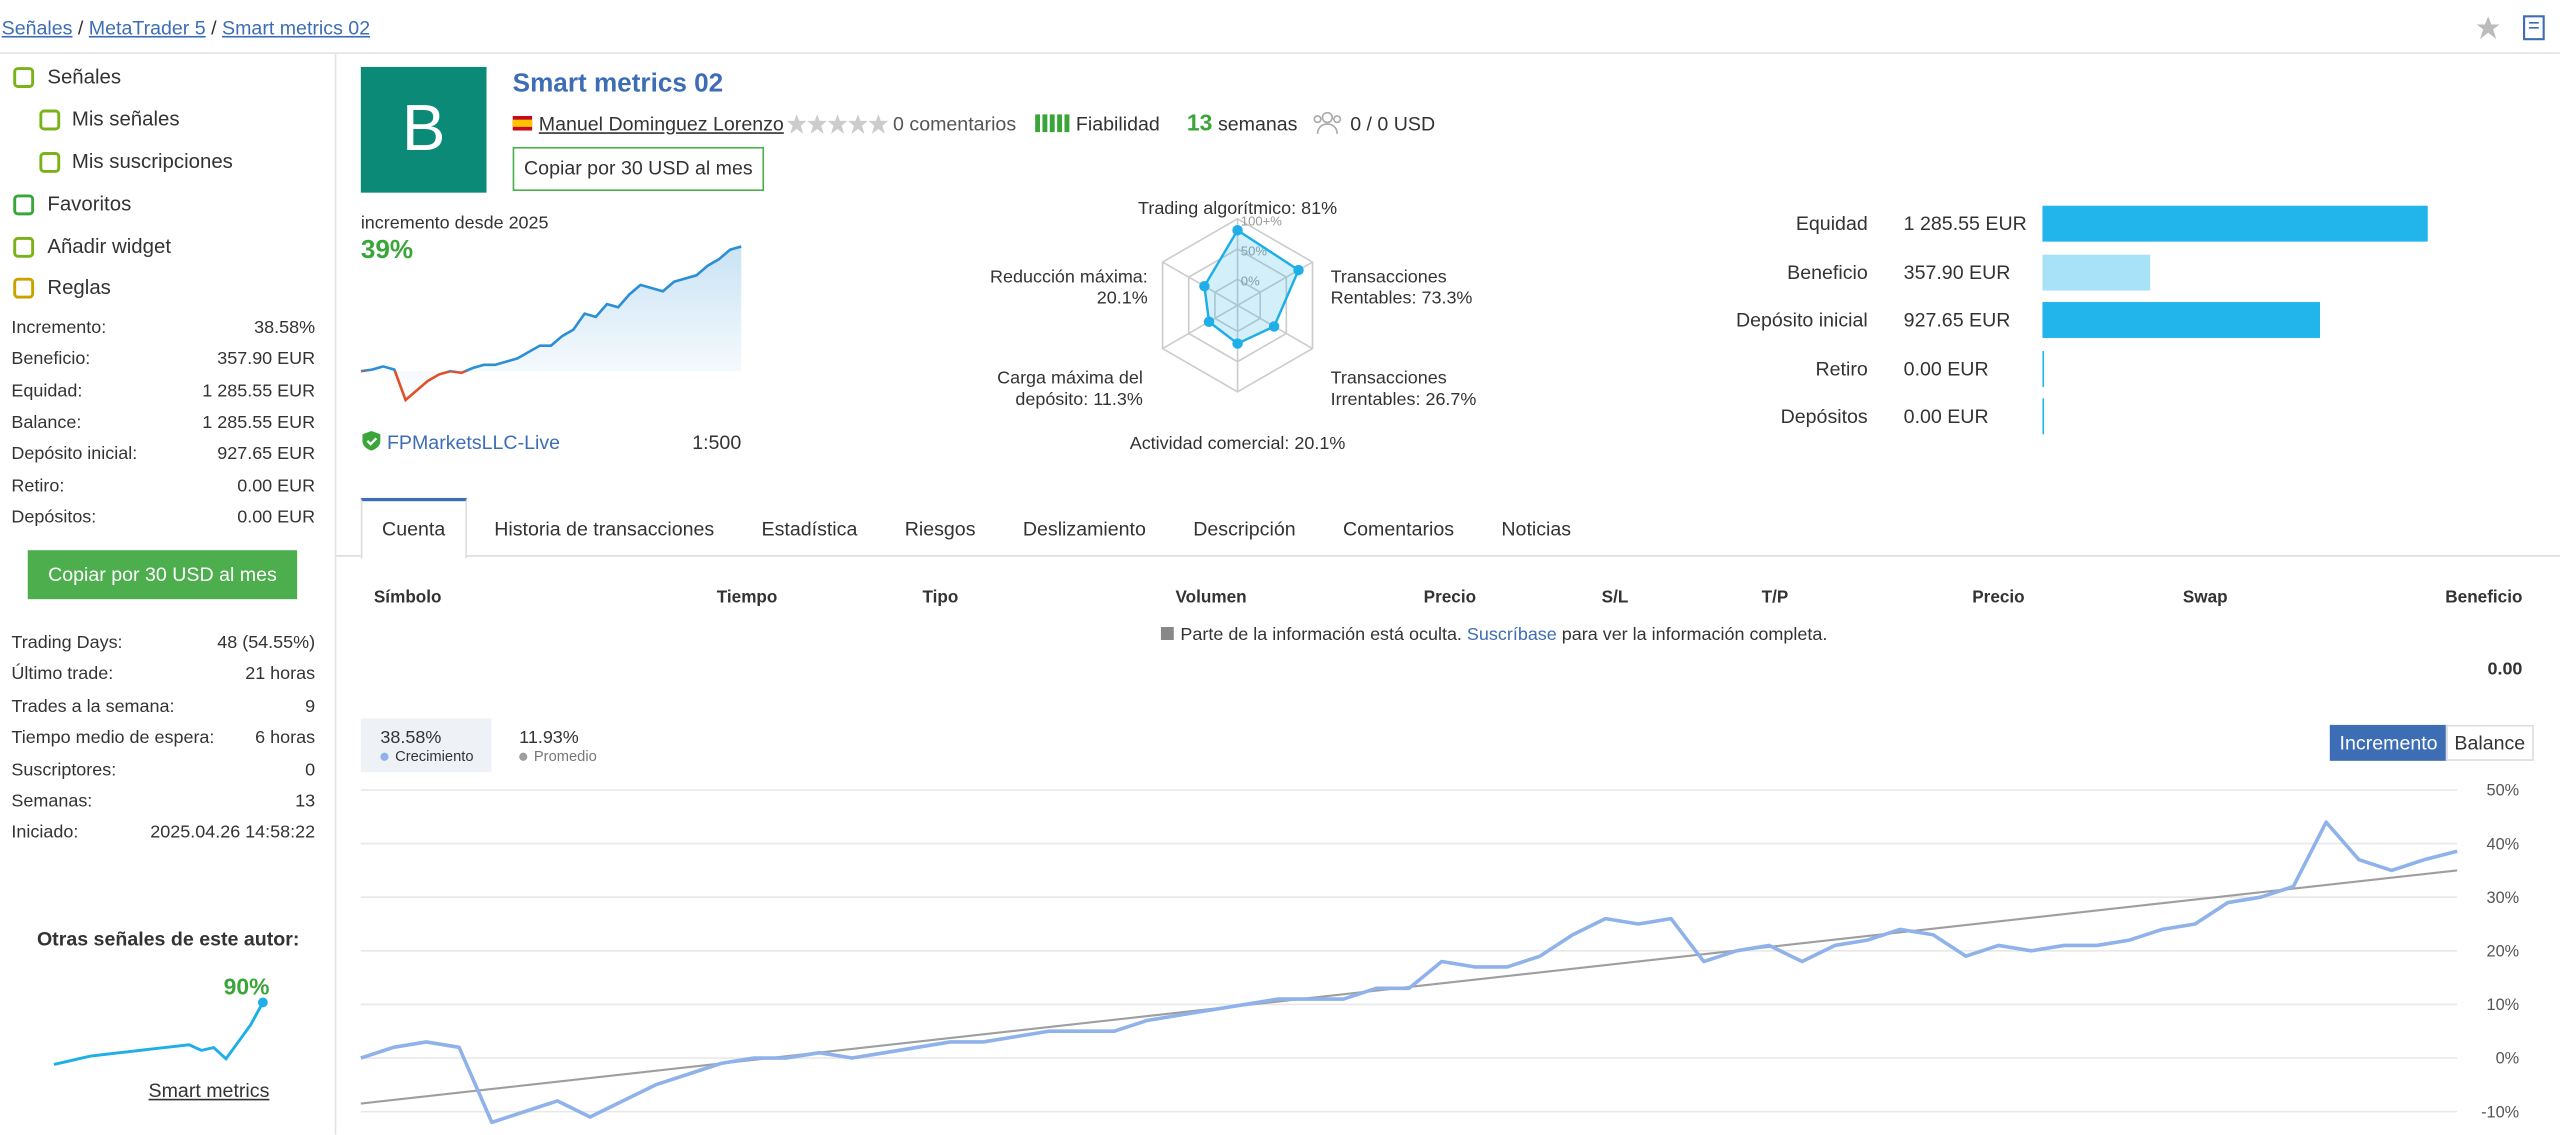  I want to click on tab: Riesgos, so click(940, 529).